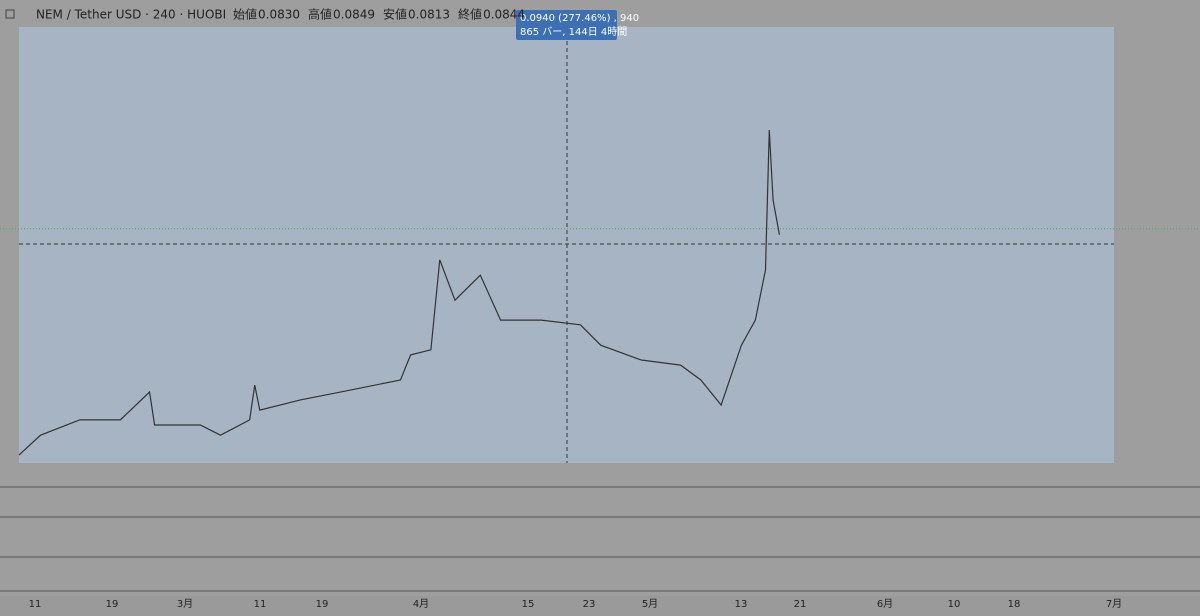 The width and height of the screenshot is (1200, 616). Describe the element at coordinates (320, 14) in the screenshot. I see `ohlc-label: 高値` at that location.